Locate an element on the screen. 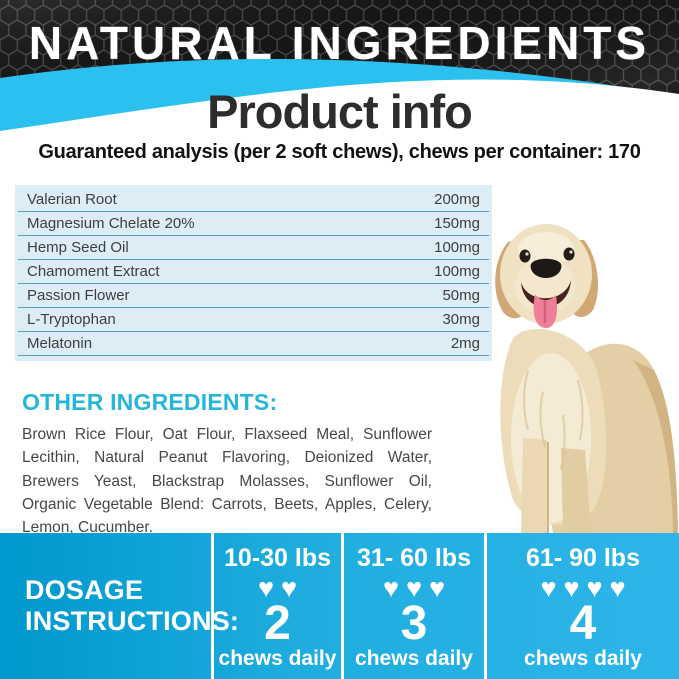 This screenshot has width=679, height=679. heart-icons: ♥♥♥♥ is located at coordinates (586, 588).